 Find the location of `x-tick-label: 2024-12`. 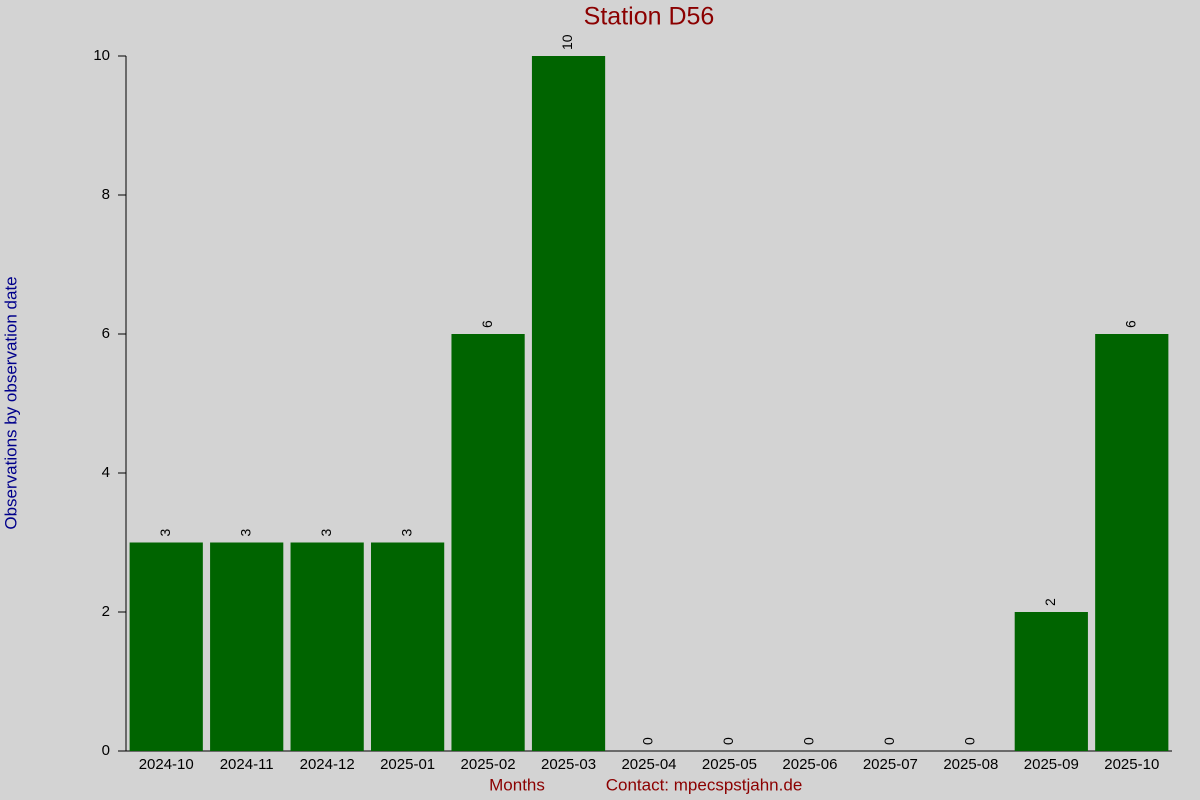

x-tick-label: 2024-12 is located at coordinates (327, 764).